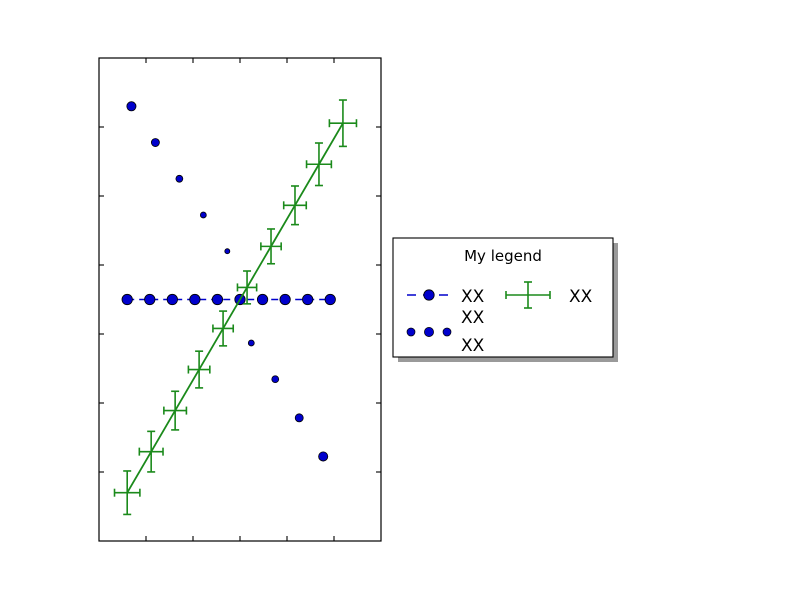 This screenshot has width=800, height=600. Describe the element at coordinates (473, 346) in the screenshot. I see `legend-entry-2-label-line-1: XX` at that location.